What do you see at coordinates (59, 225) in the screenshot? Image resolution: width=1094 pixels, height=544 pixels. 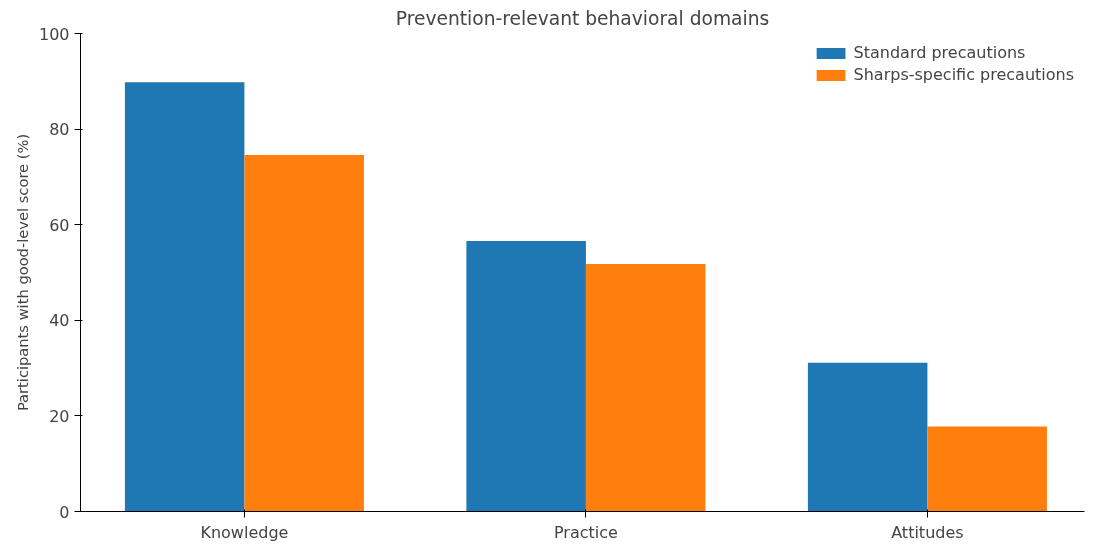 I see `y-tick-label: 60` at bounding box center [59, 225].